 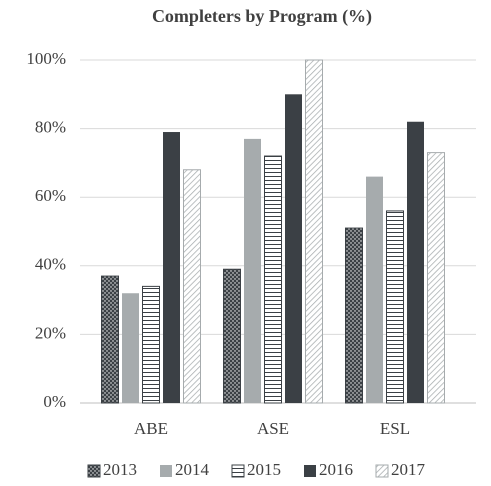 What do you see at coordinates (50, 264) in the screenshot?
I see `y-tick-label: 40%` at bounding box center [50, 264].